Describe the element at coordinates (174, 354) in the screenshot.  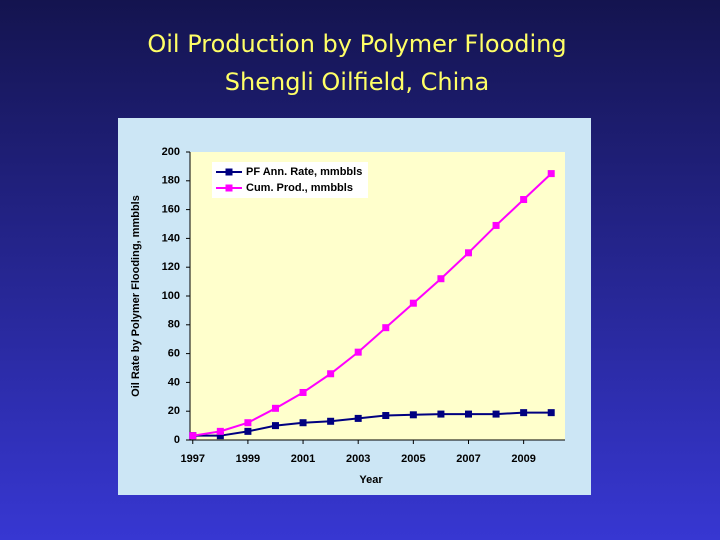
I see `y-tick-label: 60` at that location.